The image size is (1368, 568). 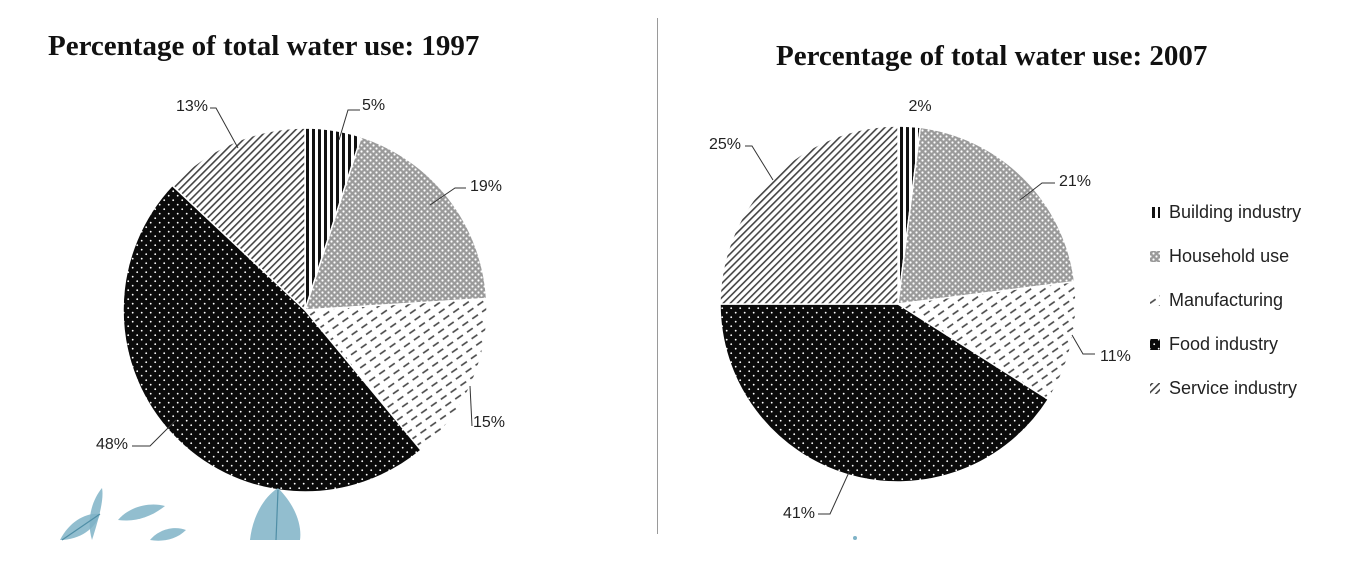 What do you see at coordinates (373, 105) in the screenshot?
I see `data-label-building: 5%` at bounding box center [373, 105].